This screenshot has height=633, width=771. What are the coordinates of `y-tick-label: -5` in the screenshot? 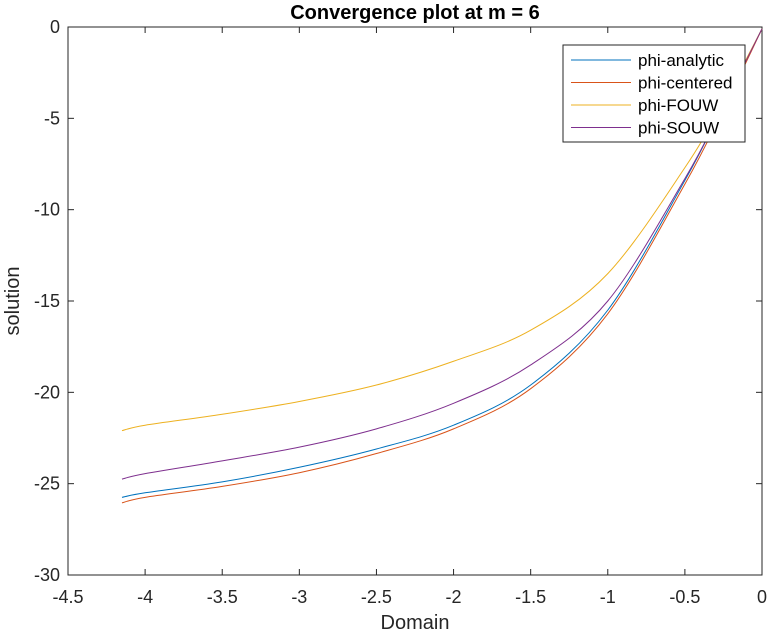 It's located at (52, 118).